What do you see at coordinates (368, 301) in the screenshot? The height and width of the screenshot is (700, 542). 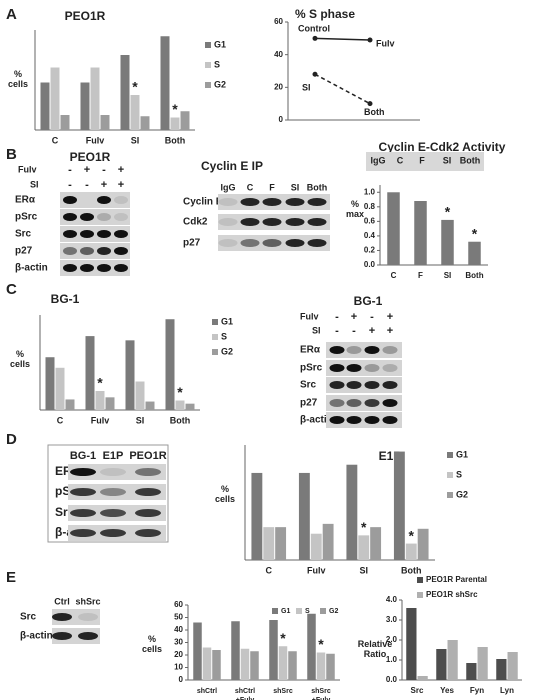 I see `blot-title: BG-1` at bounding box center [368, 301].